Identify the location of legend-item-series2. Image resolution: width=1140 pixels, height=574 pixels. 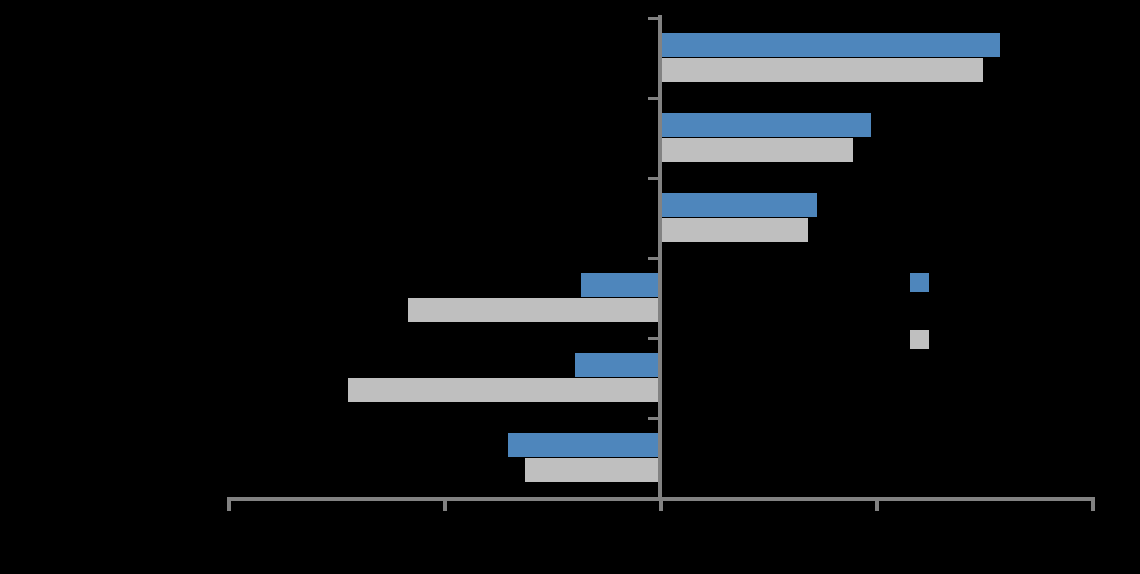
(970, 339).